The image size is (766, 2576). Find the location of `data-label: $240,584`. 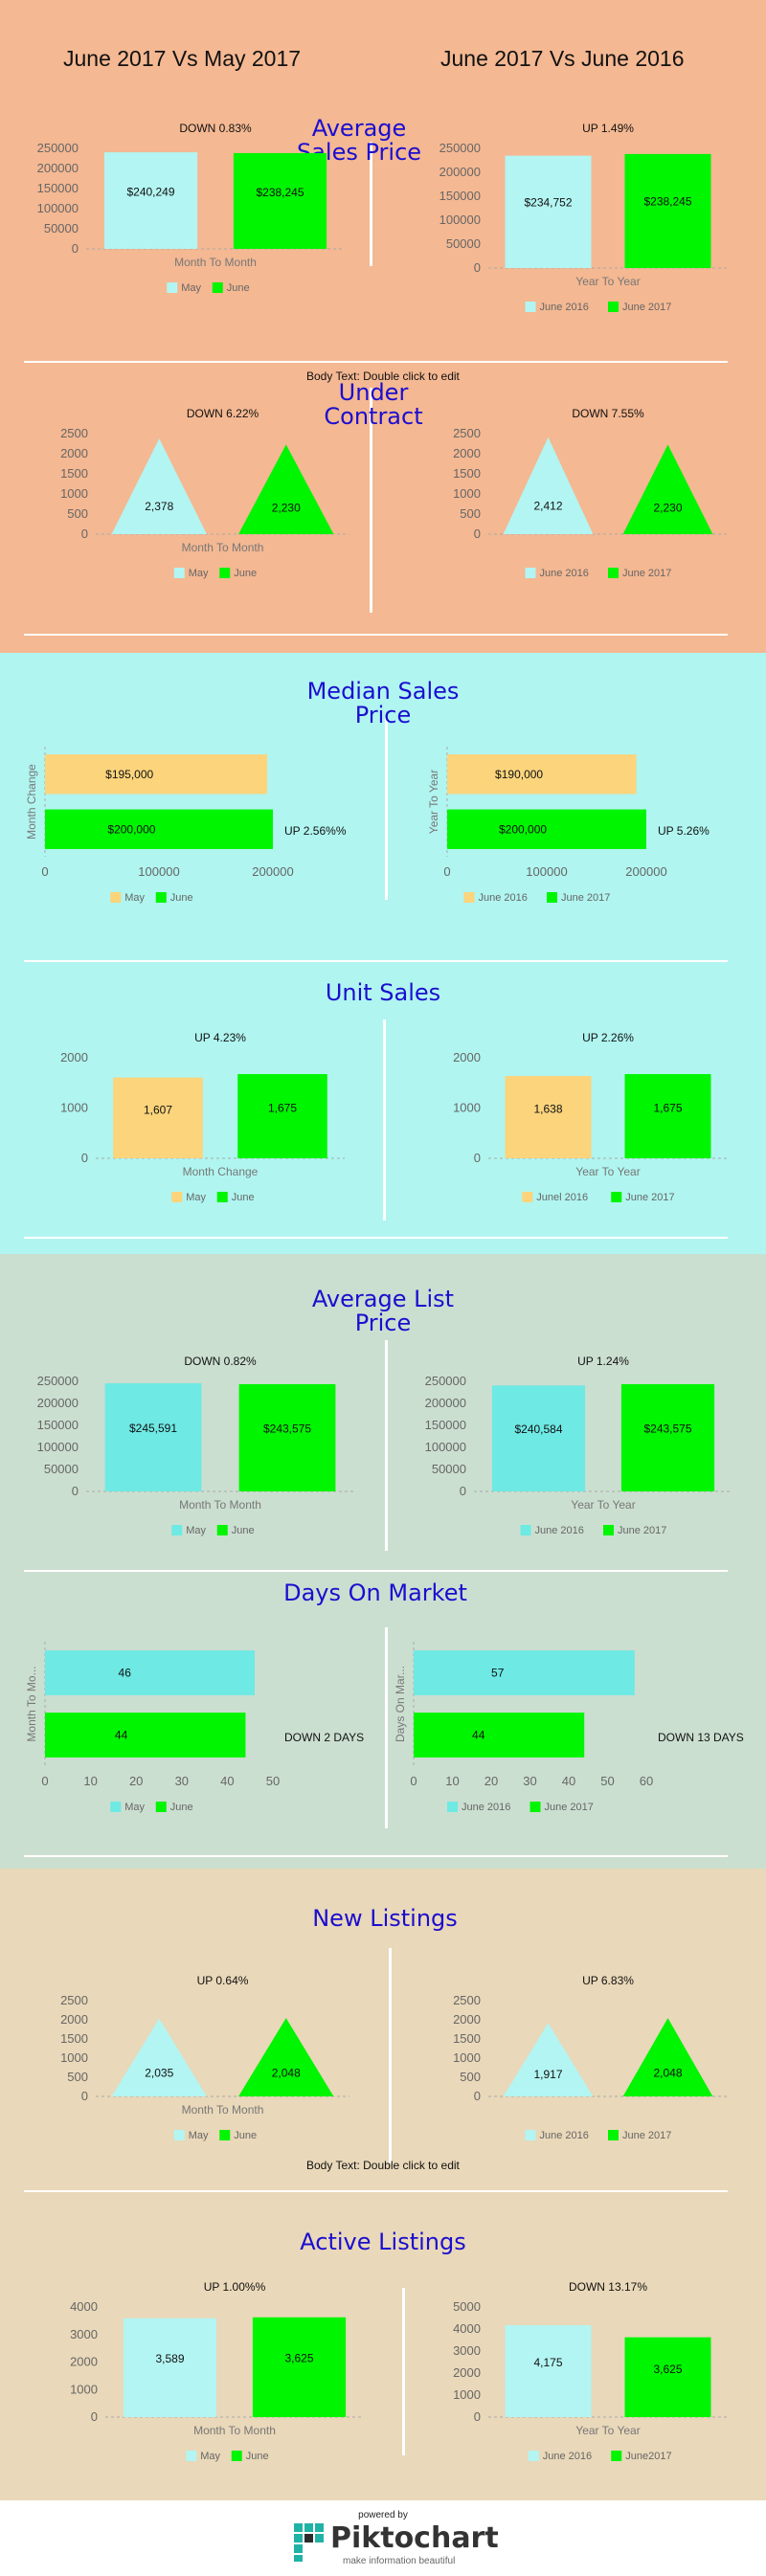

data-label: $240,584 is located at coordinates (538, 1429).